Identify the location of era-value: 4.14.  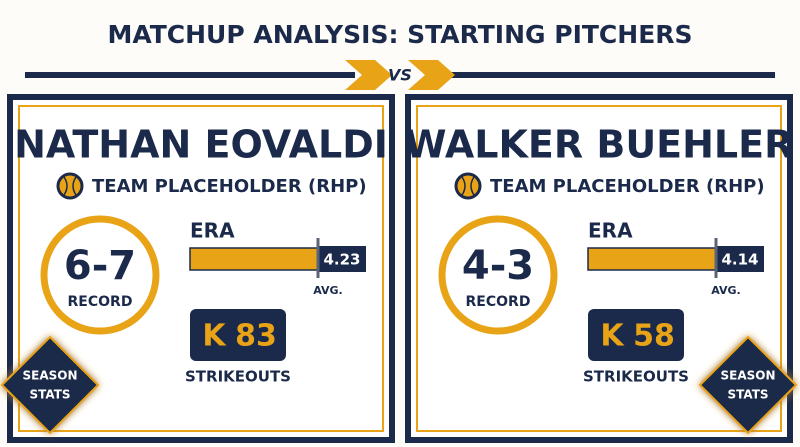
(739, 260).